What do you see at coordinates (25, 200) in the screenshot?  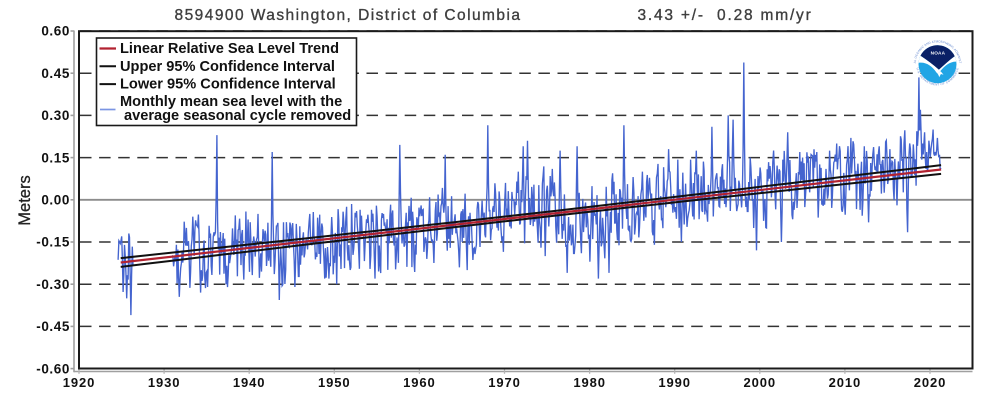 I see `svg-text: Meters` at bounding box center [25, 200].